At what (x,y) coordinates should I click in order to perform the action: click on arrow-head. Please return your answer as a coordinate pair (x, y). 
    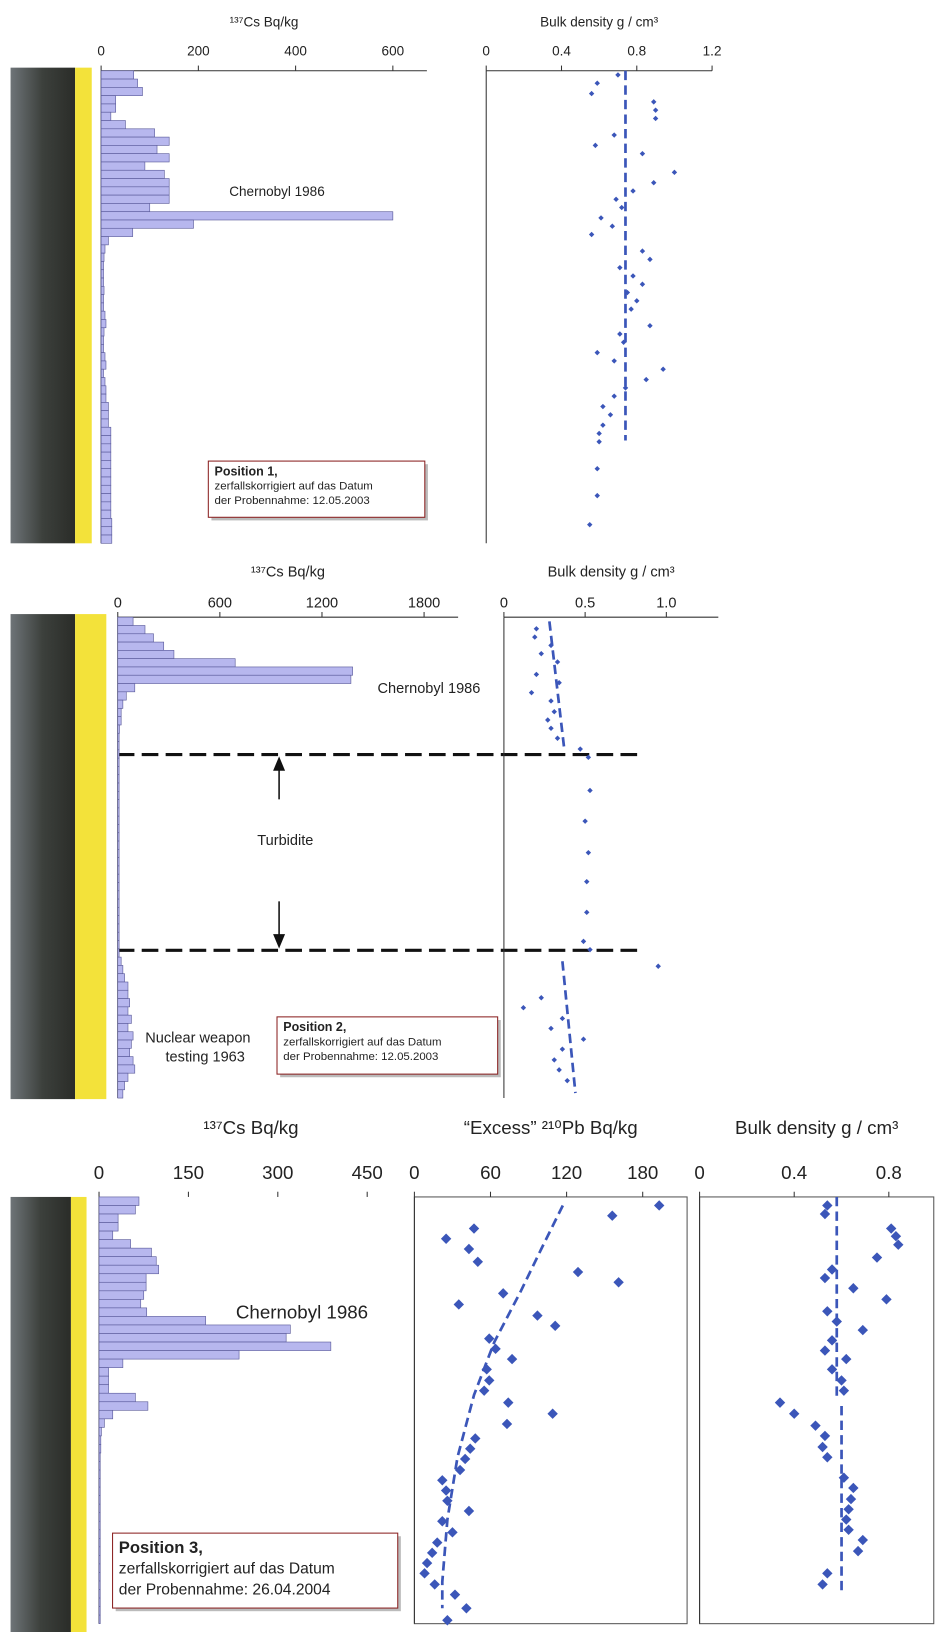
    Looking at the image, I should click on (279, 763).